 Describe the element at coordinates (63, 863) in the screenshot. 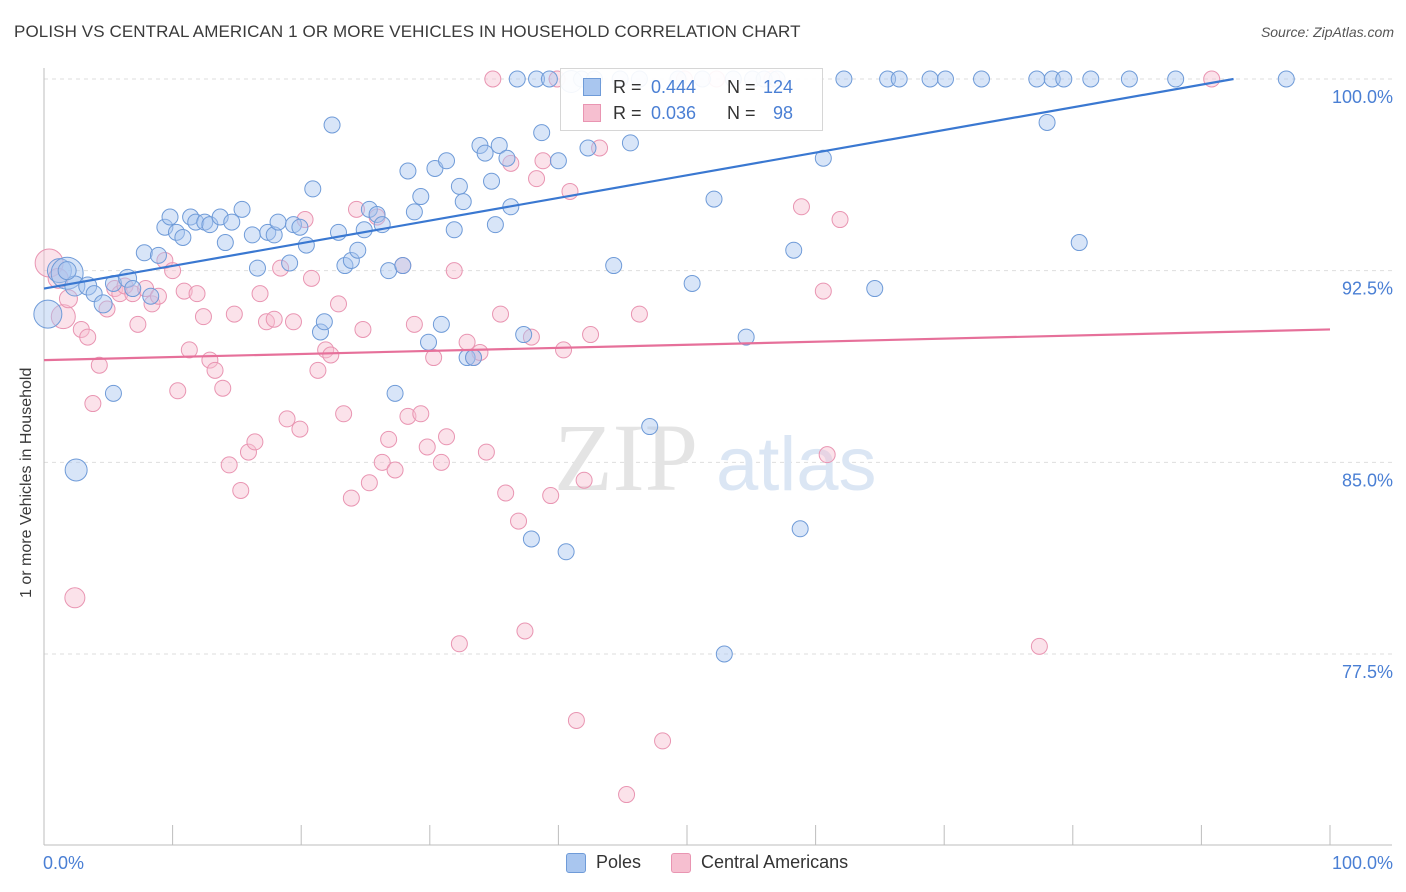

I see `x-tick-label-min: 0.0%` at that location.